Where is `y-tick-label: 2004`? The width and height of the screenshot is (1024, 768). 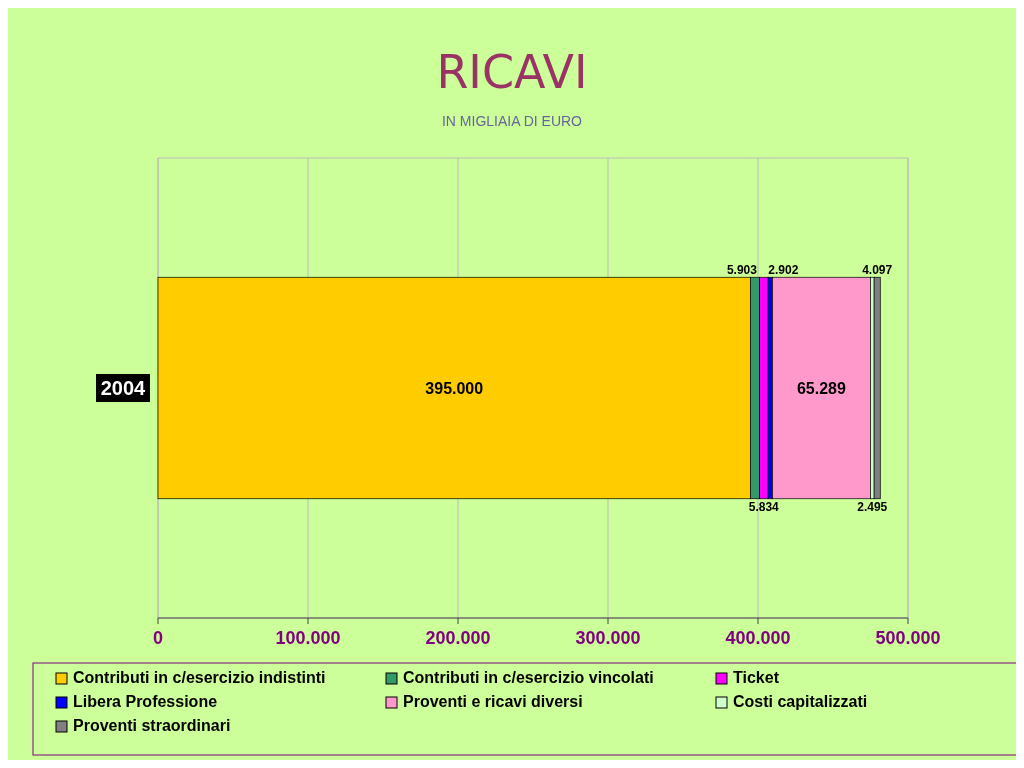 y-tick-label: 2004 is located at coordinates (123, 388).